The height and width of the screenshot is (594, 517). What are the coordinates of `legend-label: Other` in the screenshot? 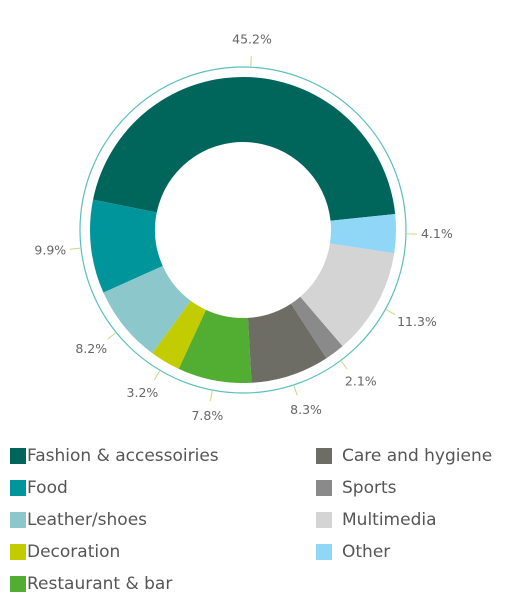 It's located at (366, 552).